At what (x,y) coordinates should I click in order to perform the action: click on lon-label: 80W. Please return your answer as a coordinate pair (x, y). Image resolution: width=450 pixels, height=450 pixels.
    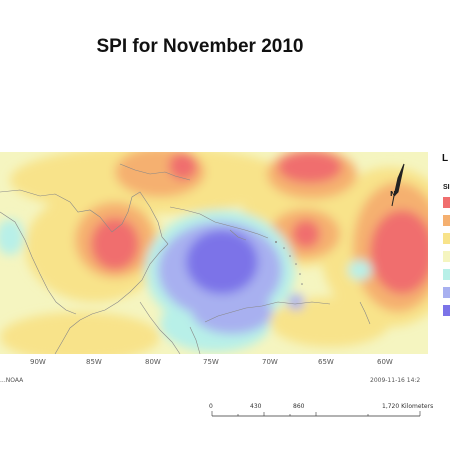
    Looking at the image, I should click on (153, 362).